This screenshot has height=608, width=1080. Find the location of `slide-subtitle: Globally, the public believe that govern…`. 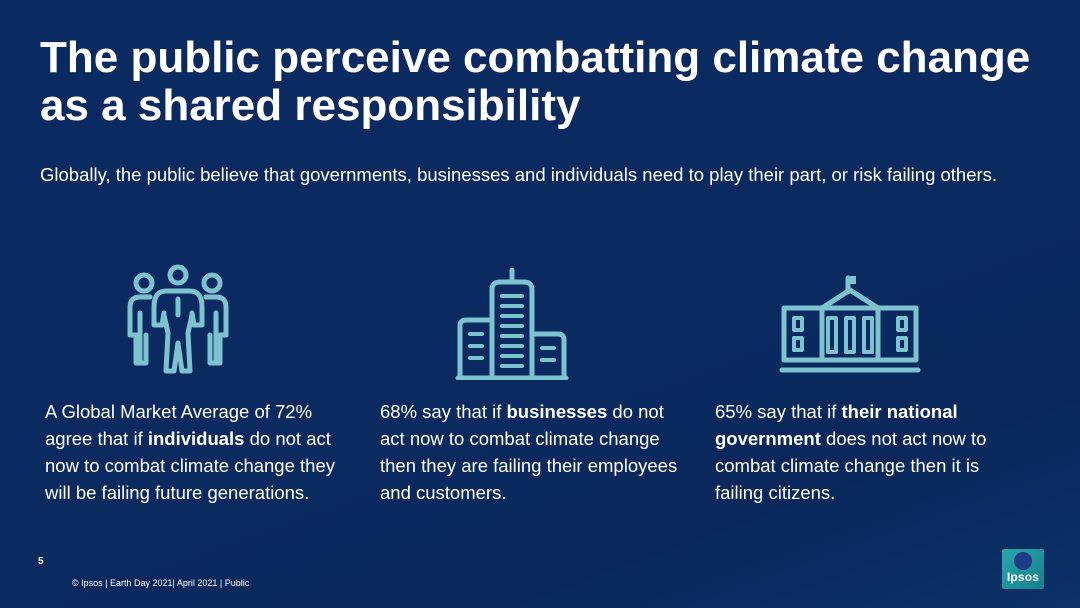

slide-subtitle: Globally, the public believe that govern… is located at coordinates (519, 174).